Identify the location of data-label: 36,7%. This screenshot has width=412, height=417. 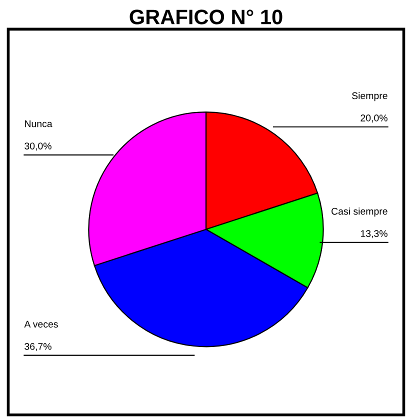
(38, 347).